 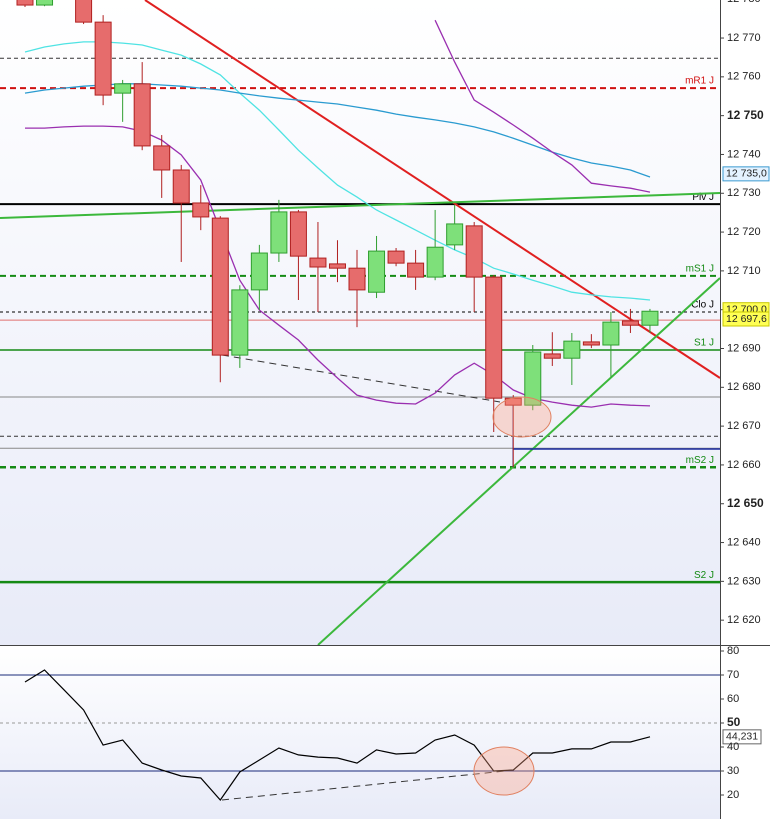 I want to click on y-tick-label: 12 760, so click(x=744, y=77).